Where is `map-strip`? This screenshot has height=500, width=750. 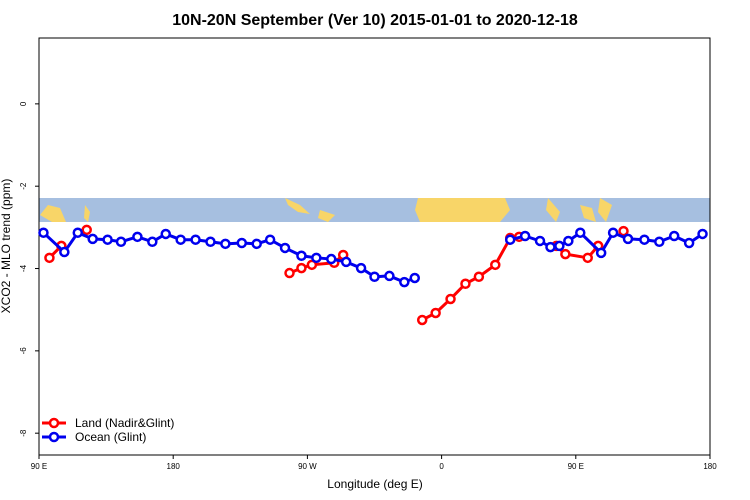
map-strip is located at coordinates (374, 210).